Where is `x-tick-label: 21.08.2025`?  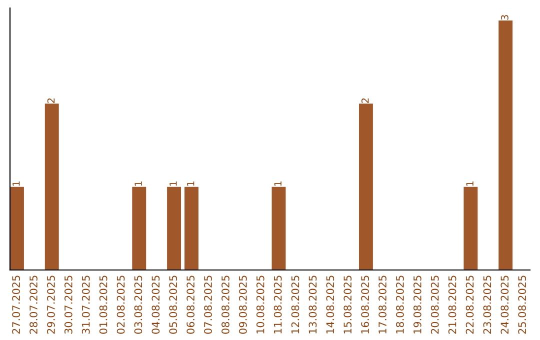
x-tick-label: 21.08.2025 is located at coordinates (452, 305).